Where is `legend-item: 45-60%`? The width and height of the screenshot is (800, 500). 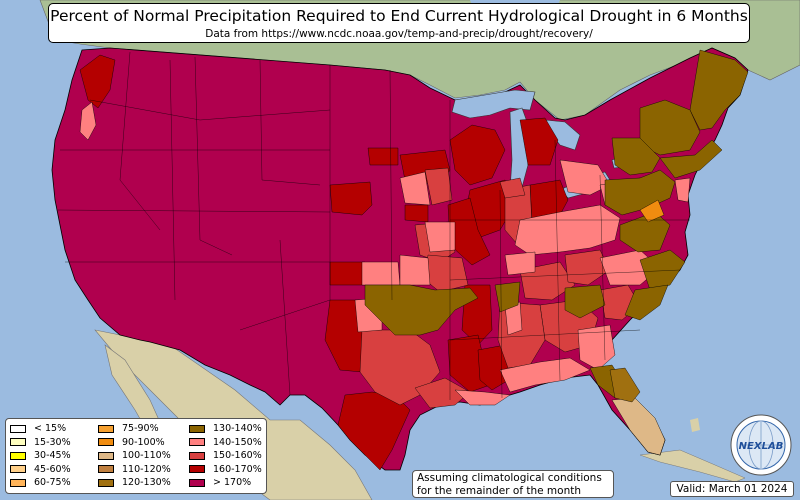 legend-item: 45-60% is located at coordinates (40, 470).